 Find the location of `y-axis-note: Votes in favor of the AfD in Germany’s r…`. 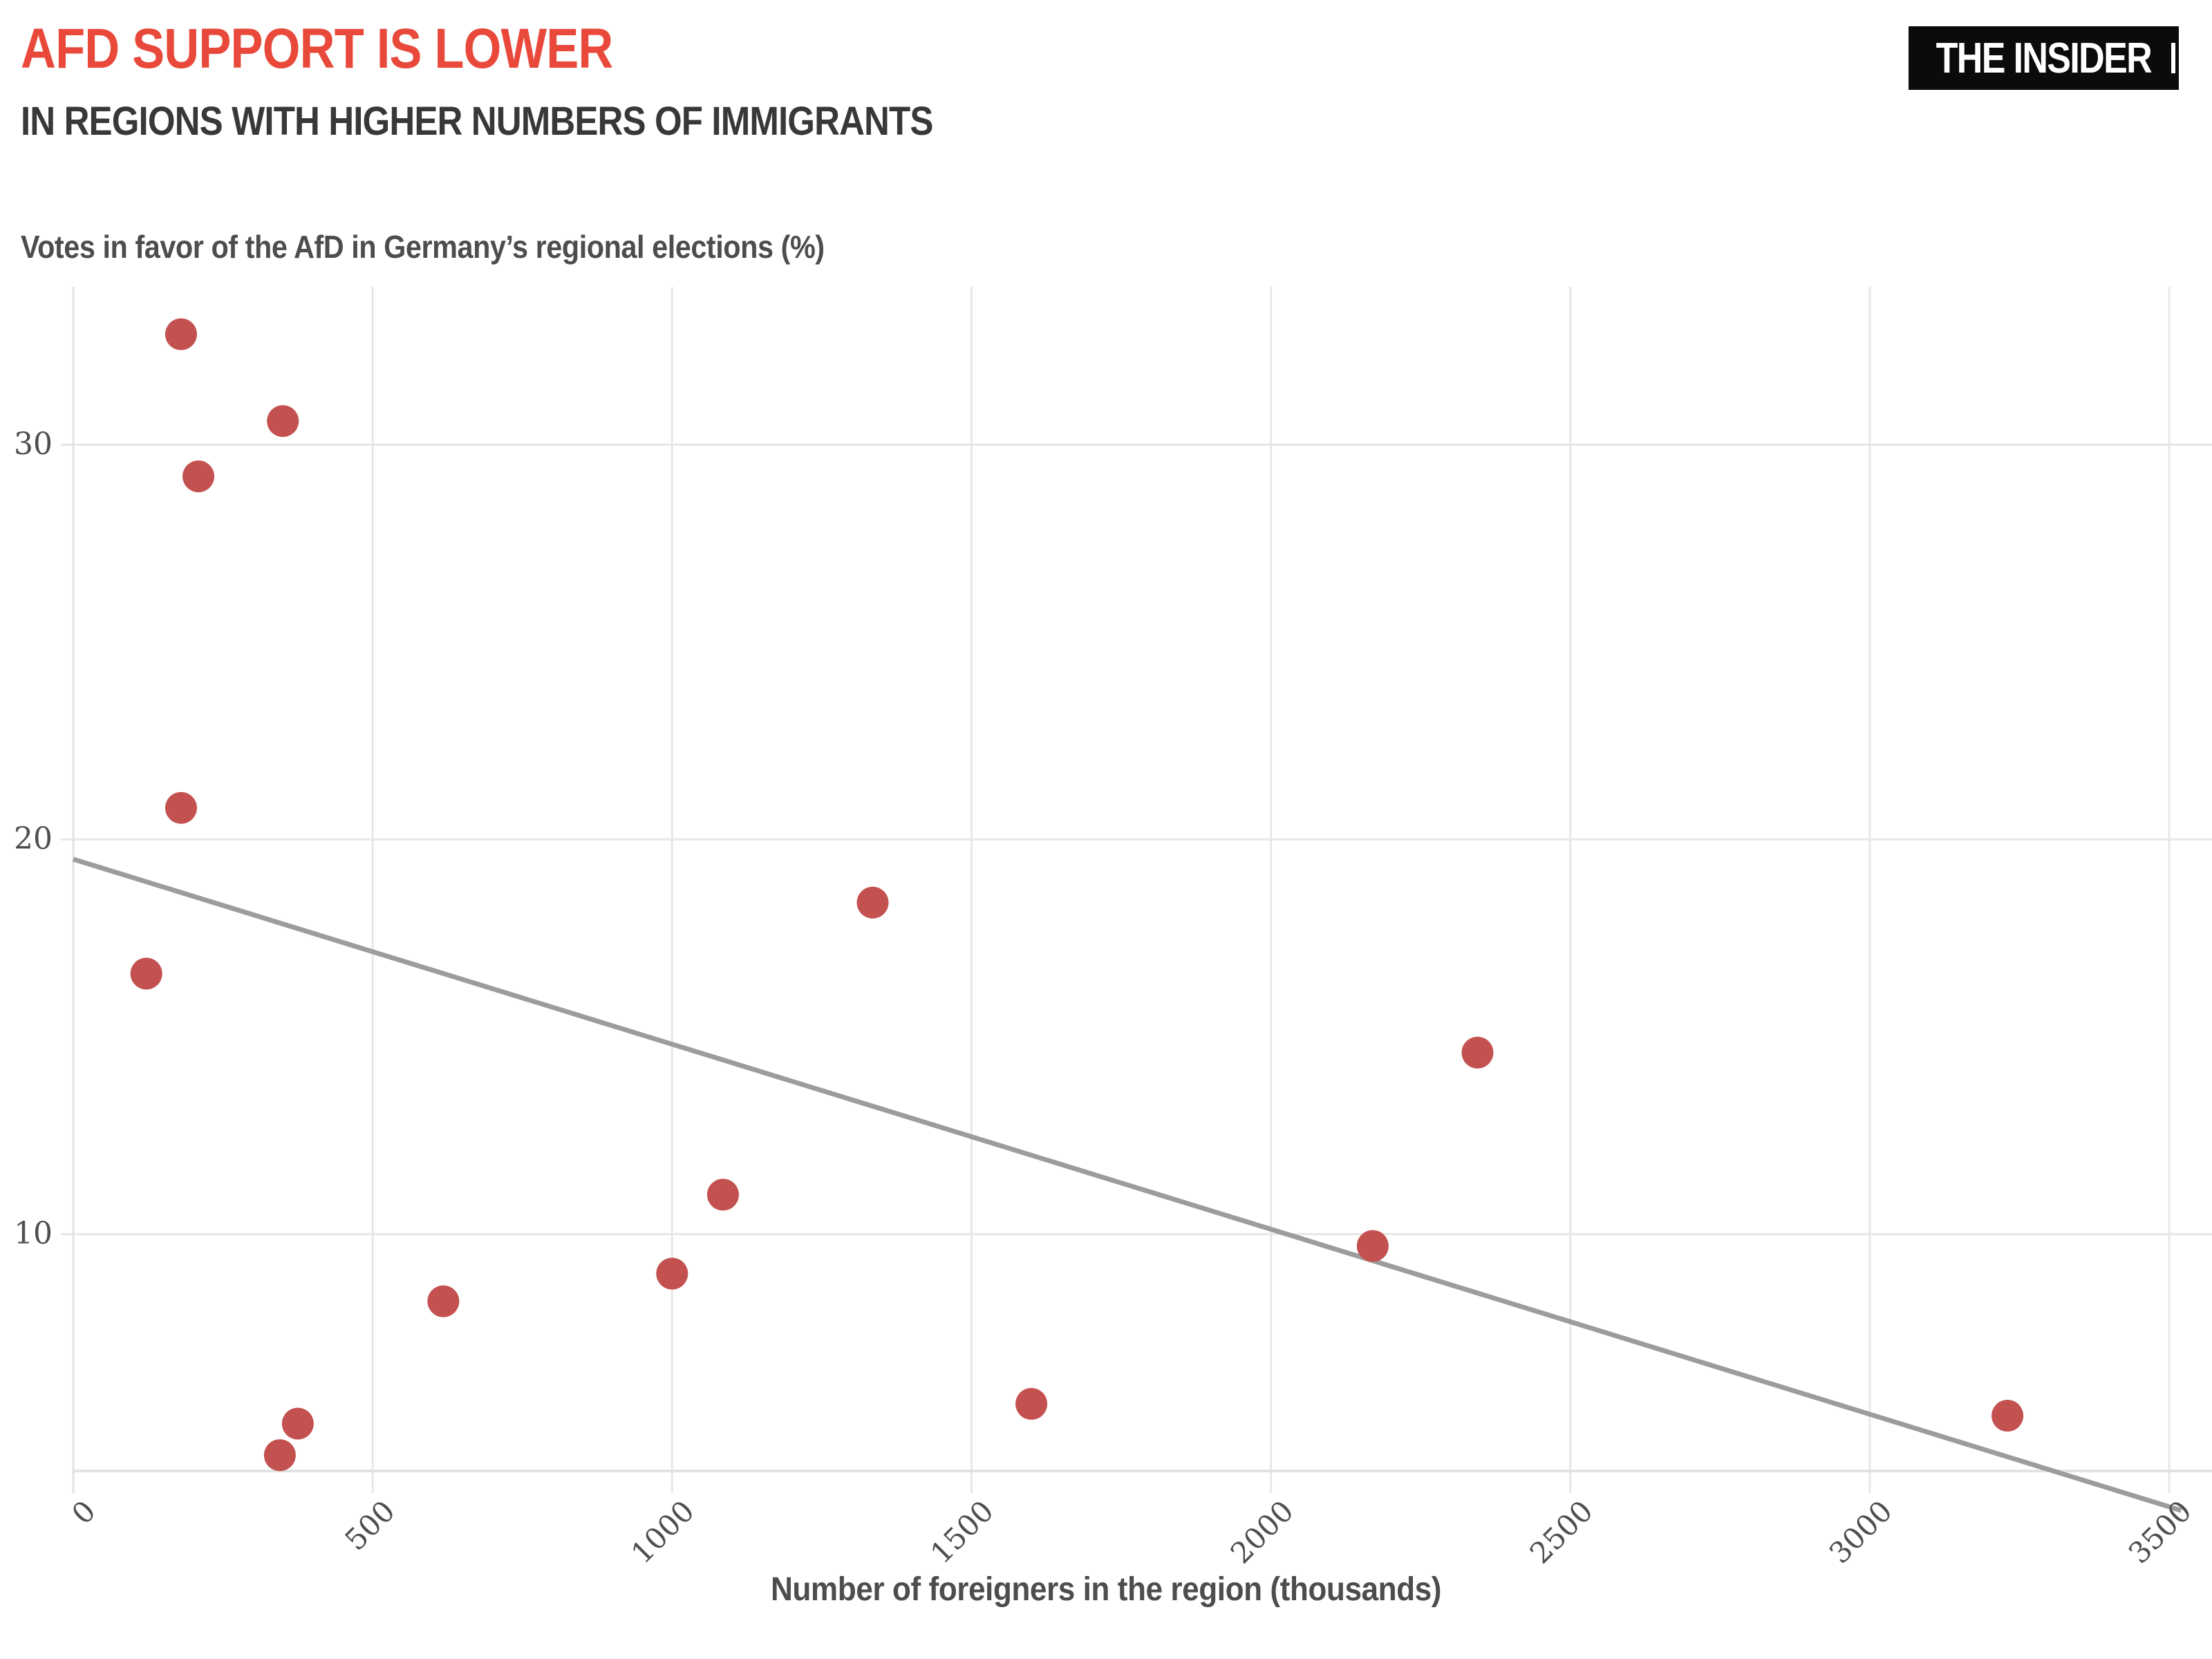

y-axis-note: Votes in favor of the AfD in Germany’s r… is located at coordinates (423, 247).